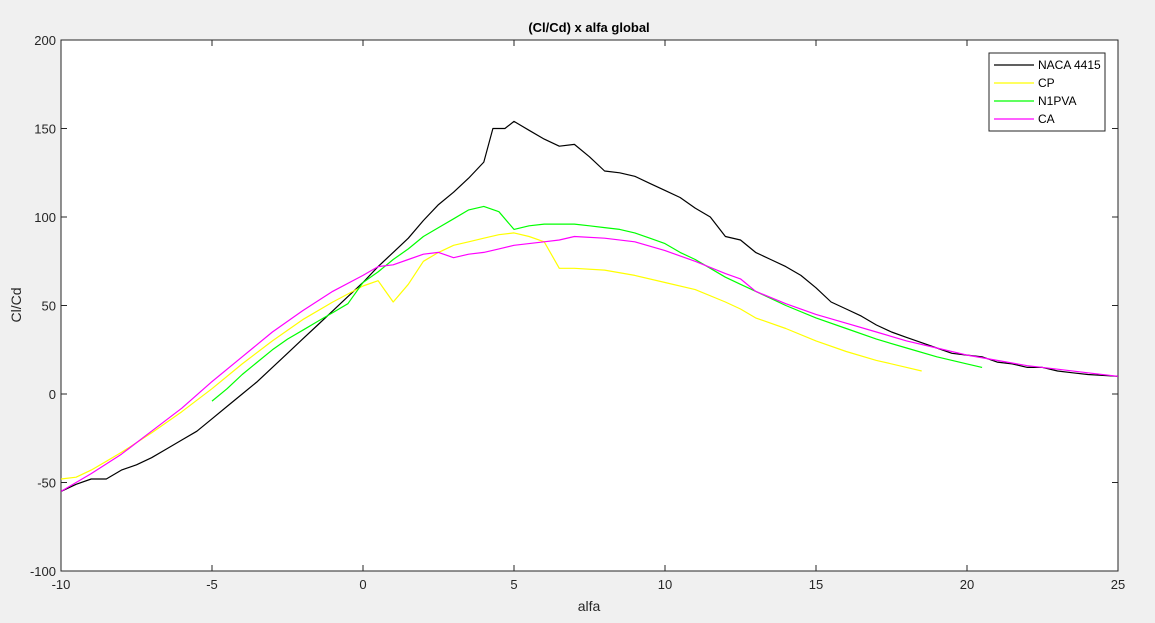 The width and height of the screenshot is (1155, 623). I want to click on x-tick-label: 0, so click(362, 584).